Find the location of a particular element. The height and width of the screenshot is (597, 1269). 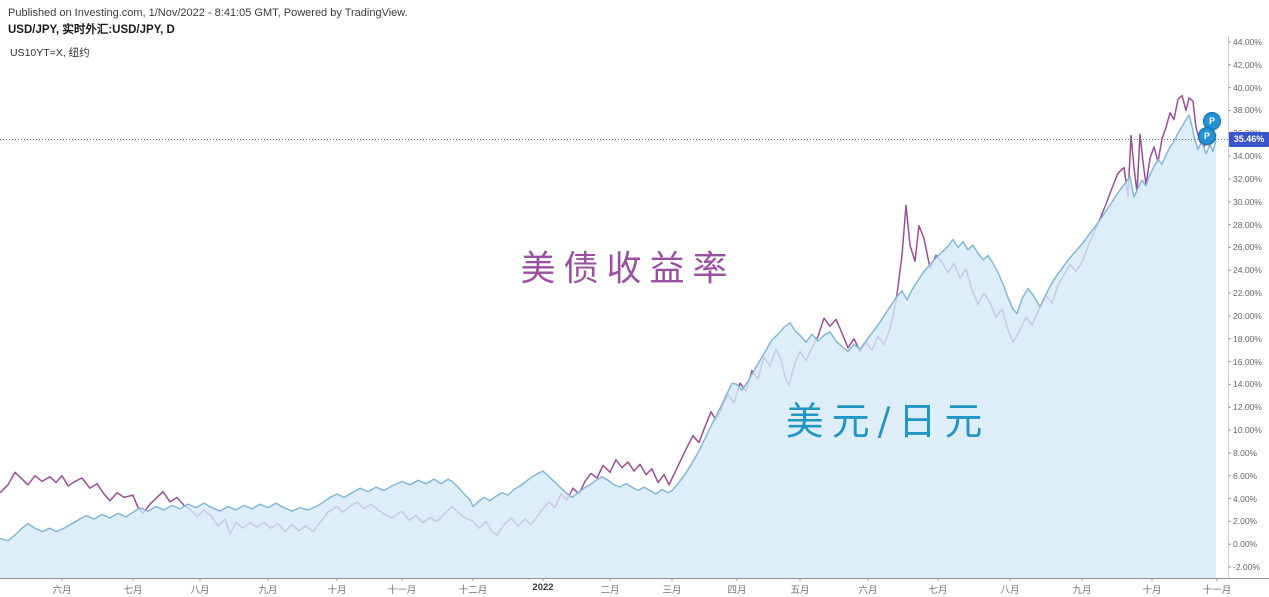

y-axis-tick-label: 24.00% is located at coordinates (1247, 270).